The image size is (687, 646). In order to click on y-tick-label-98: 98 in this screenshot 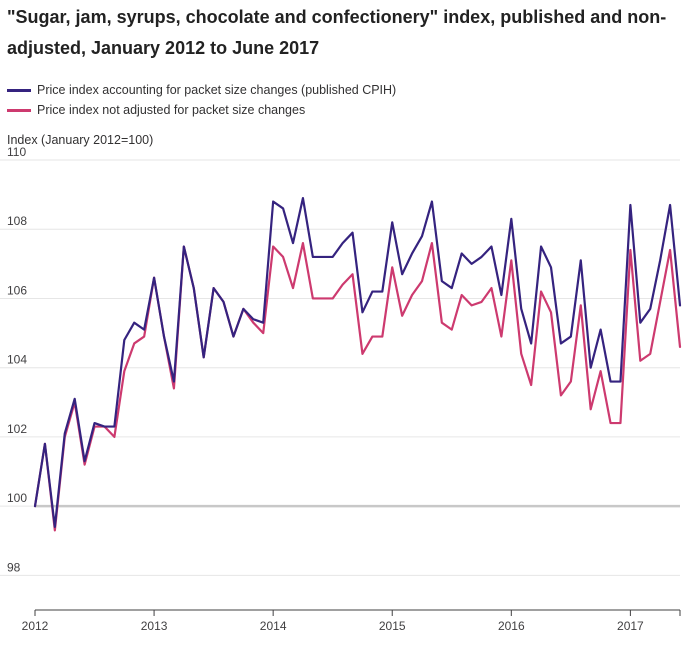, I will do `click(14, 567)`.